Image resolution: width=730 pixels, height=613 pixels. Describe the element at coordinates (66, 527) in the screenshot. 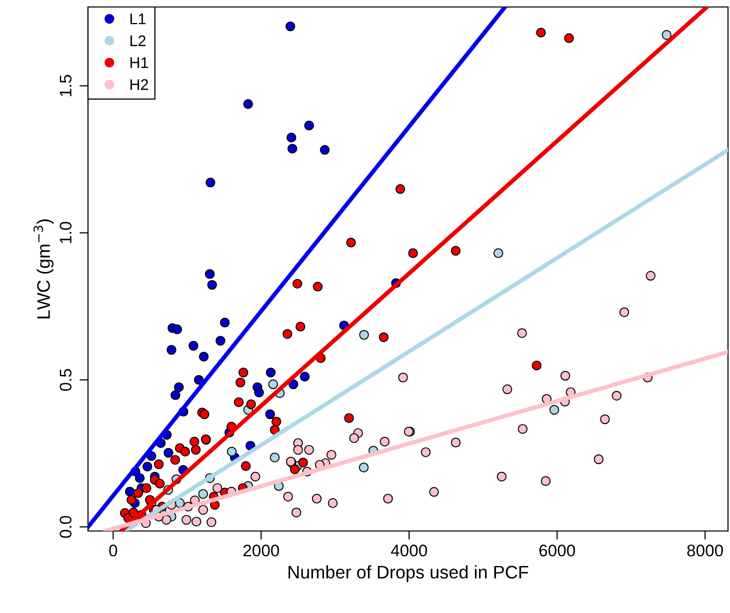

I see `y-tick-label: 0.0` at that location.